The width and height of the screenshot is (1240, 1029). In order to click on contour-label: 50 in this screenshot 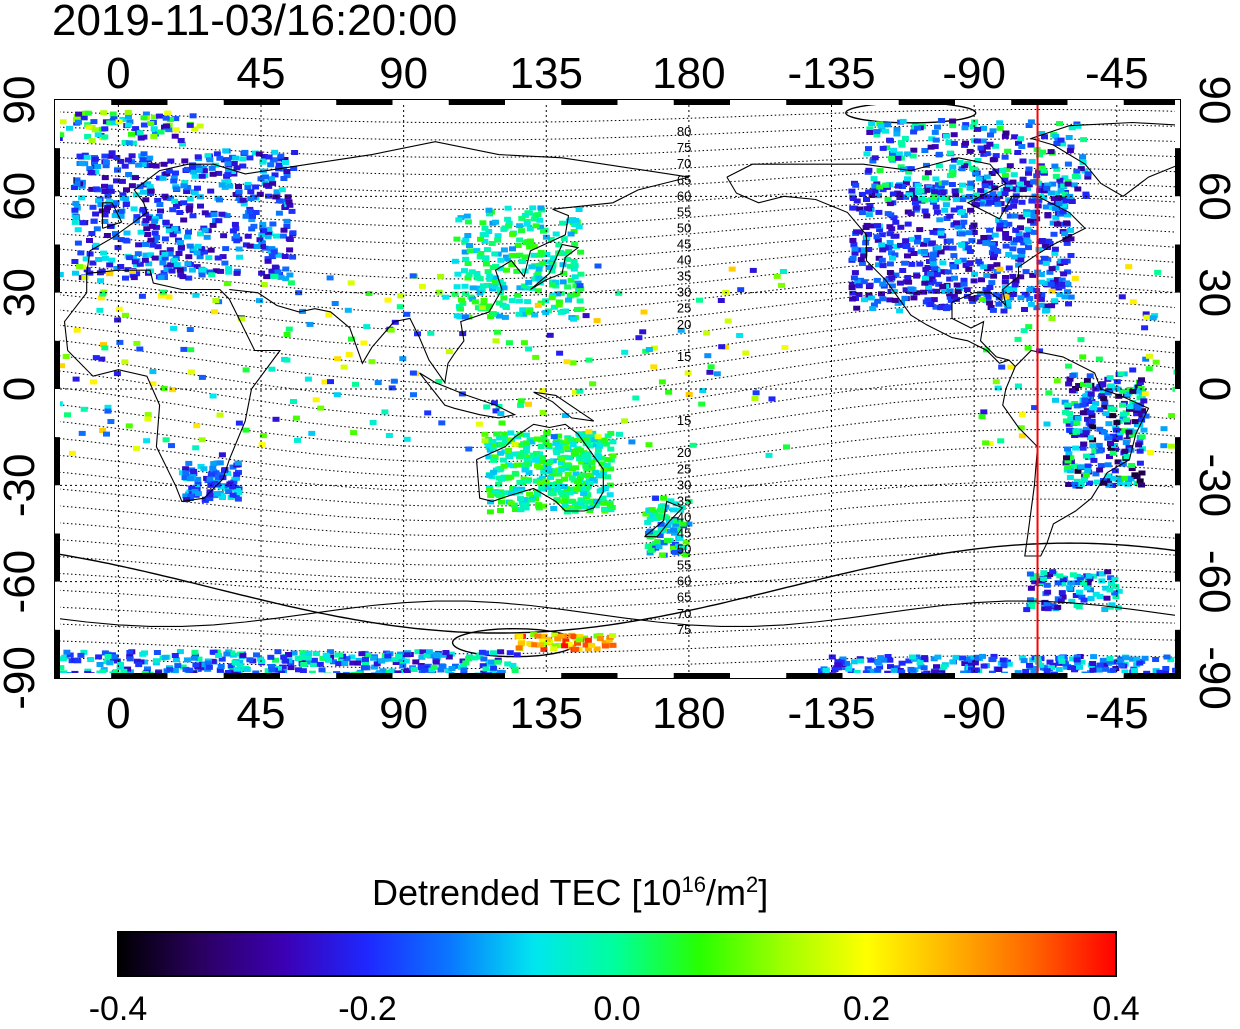, I will do `click(684, 549)`.